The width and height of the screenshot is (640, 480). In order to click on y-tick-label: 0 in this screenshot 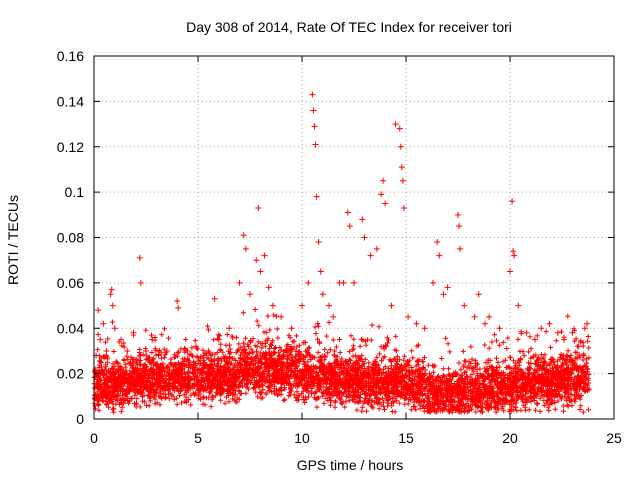, I will do `click(80, 419)`.